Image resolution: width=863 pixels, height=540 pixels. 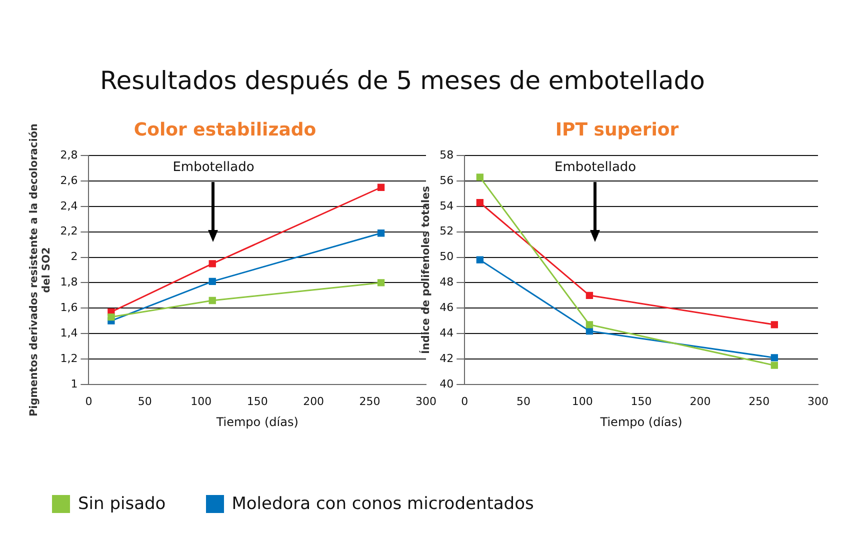 I want to click on y-tick-label: 2,4, so click(x=69, y=205).